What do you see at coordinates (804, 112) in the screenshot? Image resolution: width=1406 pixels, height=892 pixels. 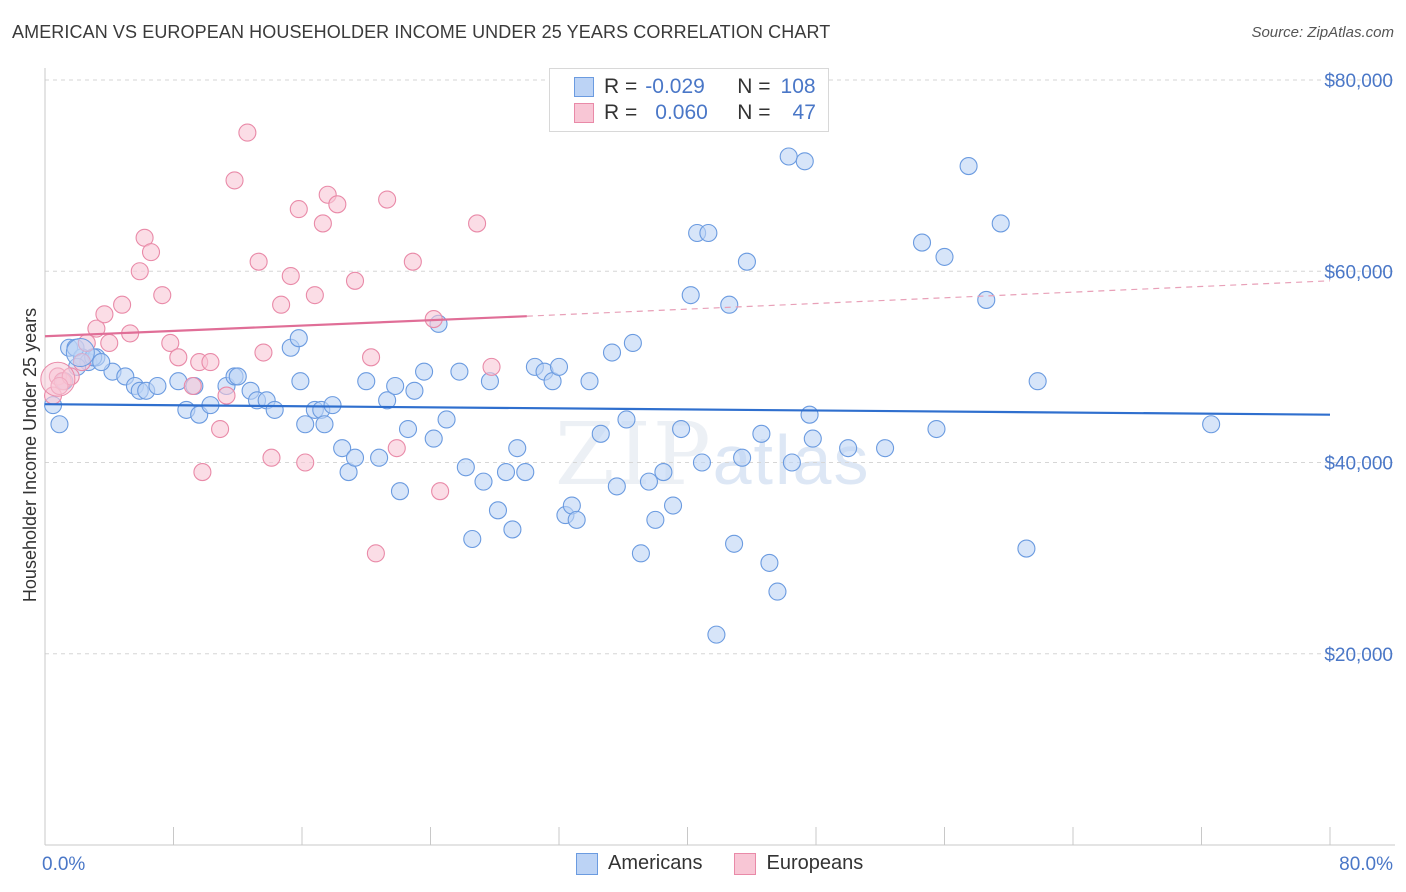 I see `legend-n-value: 47` at bounding box center [804, 112].